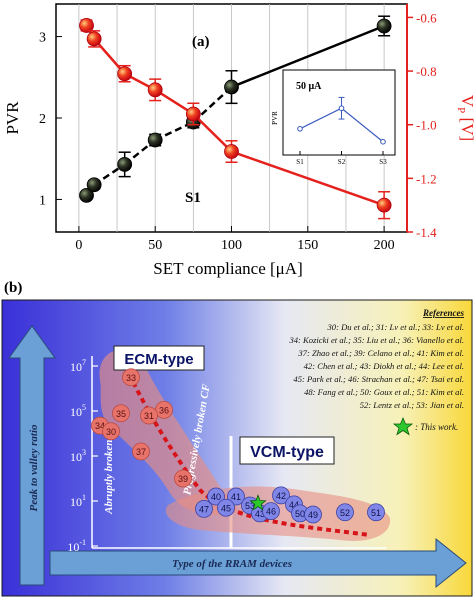  What do you see at coordinates (307, 245) in the screenshot?
I see `x-tick-label: 150` at bounding box center [307, 245].